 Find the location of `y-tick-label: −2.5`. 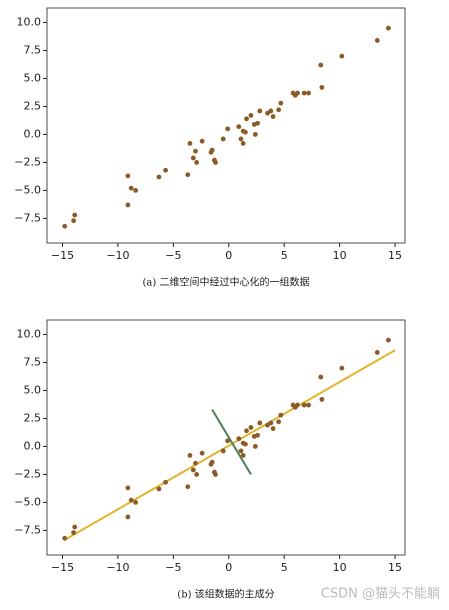

y-tick-label: −2.5 is located at coordinates (27, 473).